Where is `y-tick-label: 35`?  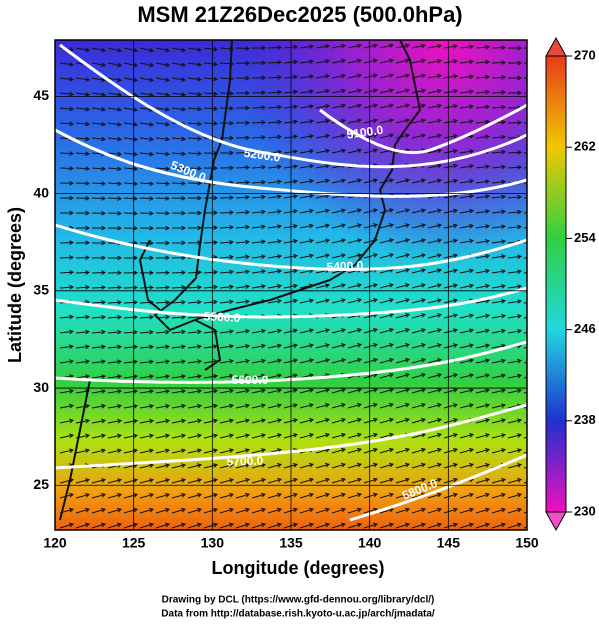 y-tick-label: 35 is located at coordinates (41, 290).